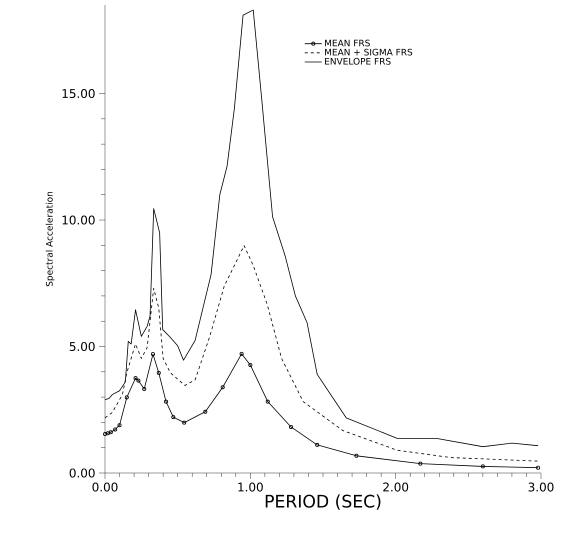 The width and height of the screenshot is (563, 533). I want to click on x-tick-label: 2.00, so click(395, 487).